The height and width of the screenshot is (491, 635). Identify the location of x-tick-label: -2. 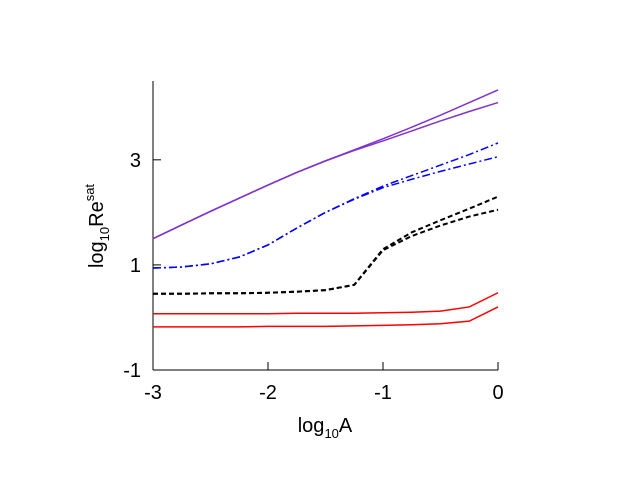
(268, 393).